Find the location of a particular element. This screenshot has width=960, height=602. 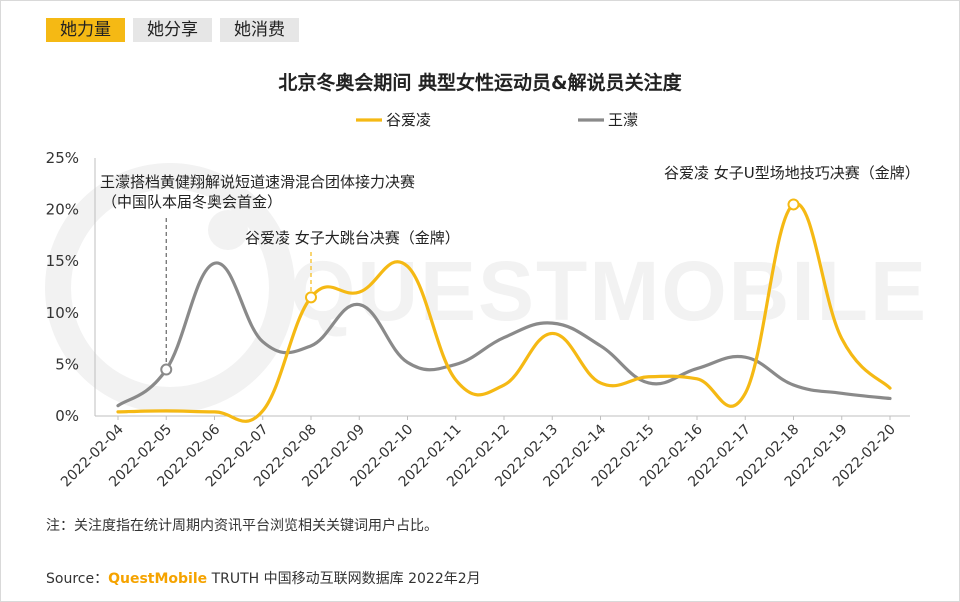

tab-bar: 她力量 她分享 她消费 is located at coordinates (172, 30).